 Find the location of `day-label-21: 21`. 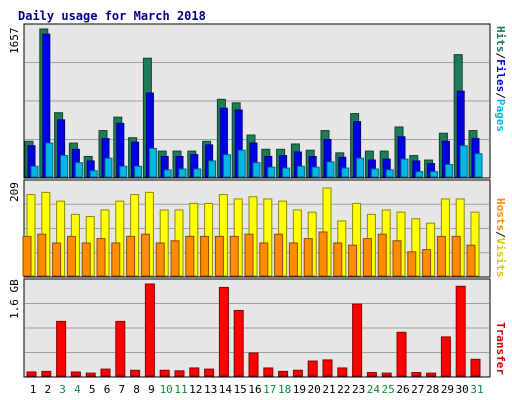

day-label-21: 21 is located at coordinates (328, 389).